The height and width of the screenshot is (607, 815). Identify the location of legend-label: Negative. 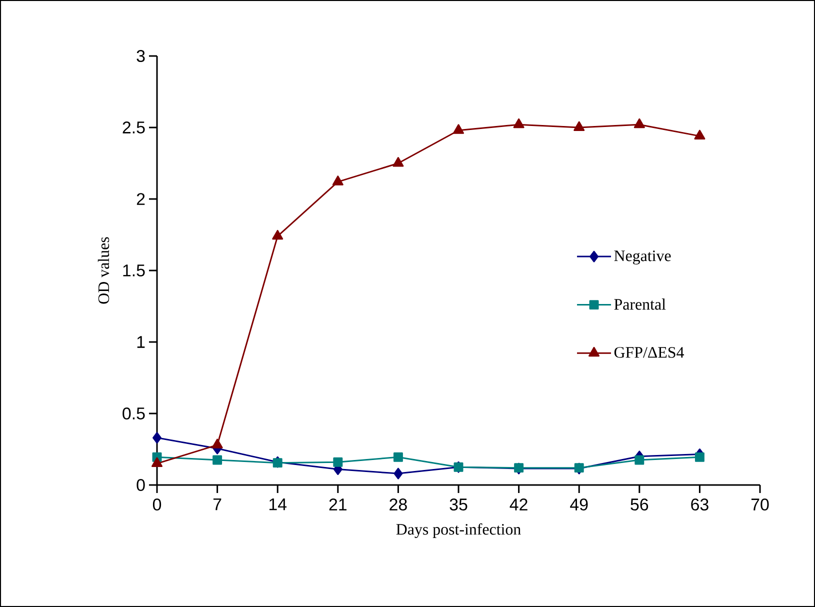
(642, 257).